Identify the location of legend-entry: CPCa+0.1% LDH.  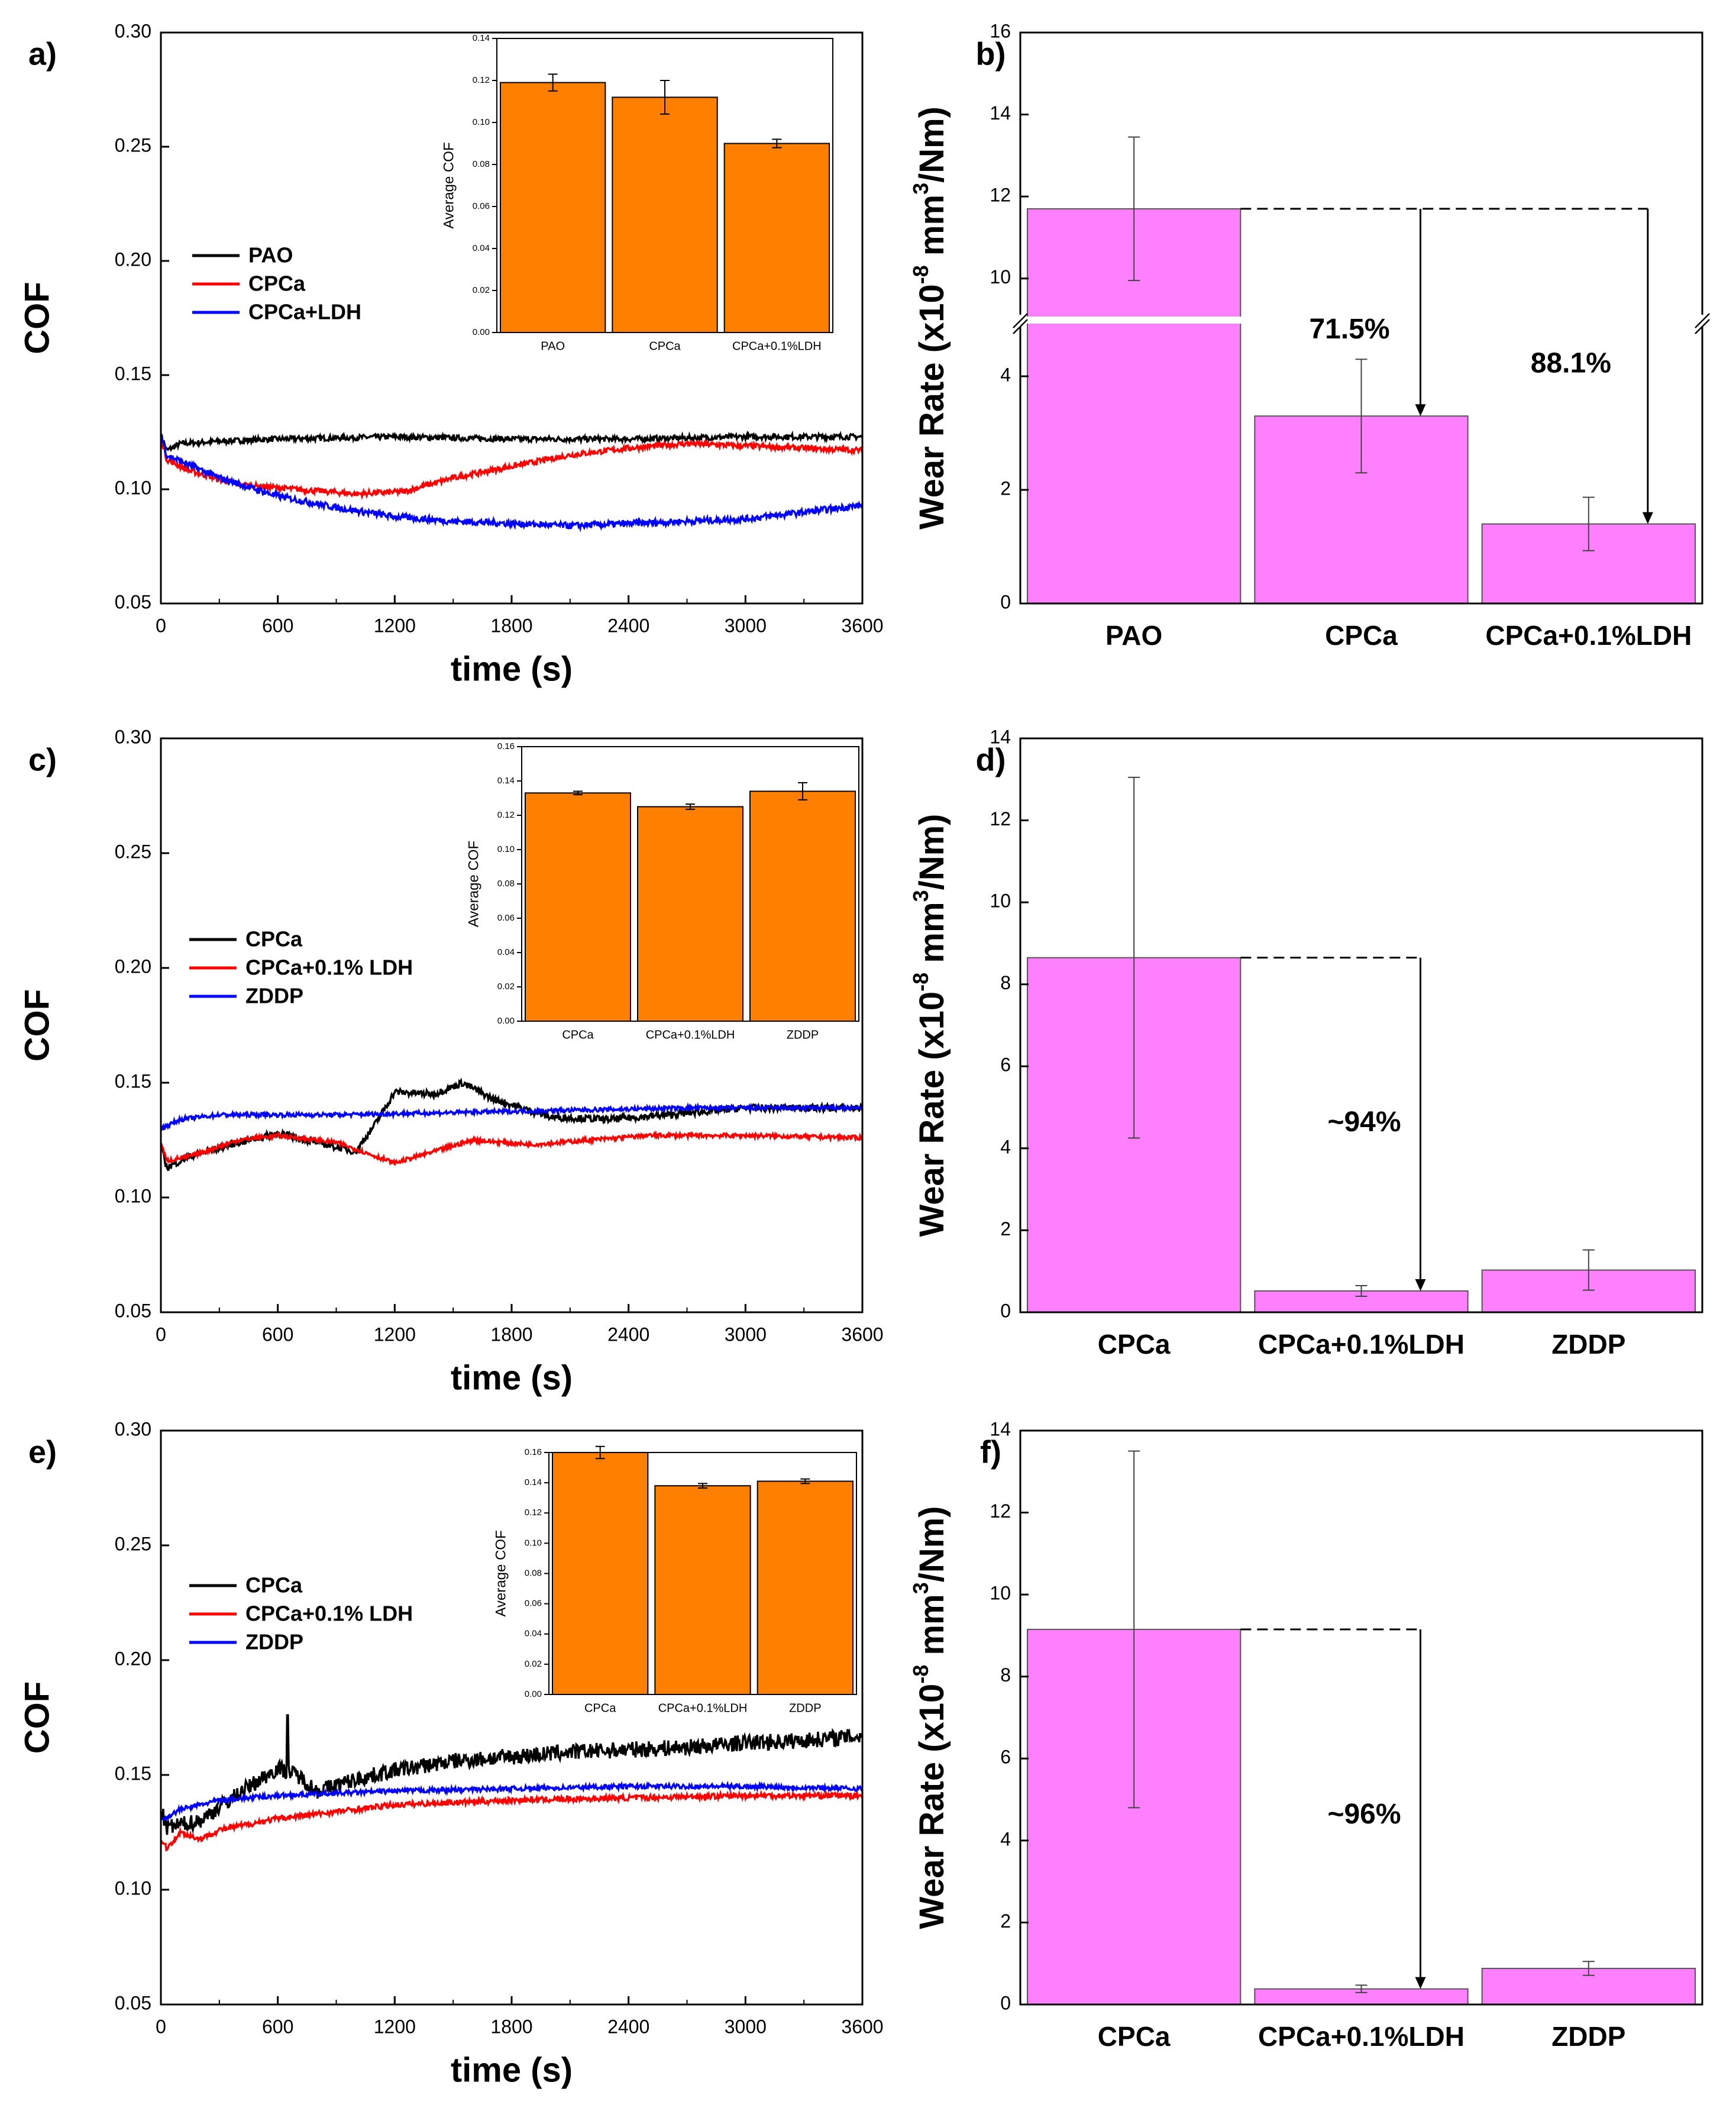
(329, 968).